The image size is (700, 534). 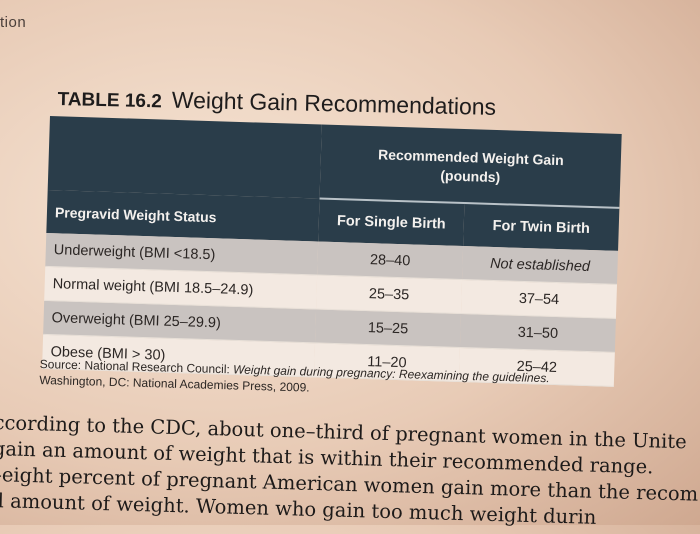 I want to click on row-twin: Not established, so click(x=540, y=265).